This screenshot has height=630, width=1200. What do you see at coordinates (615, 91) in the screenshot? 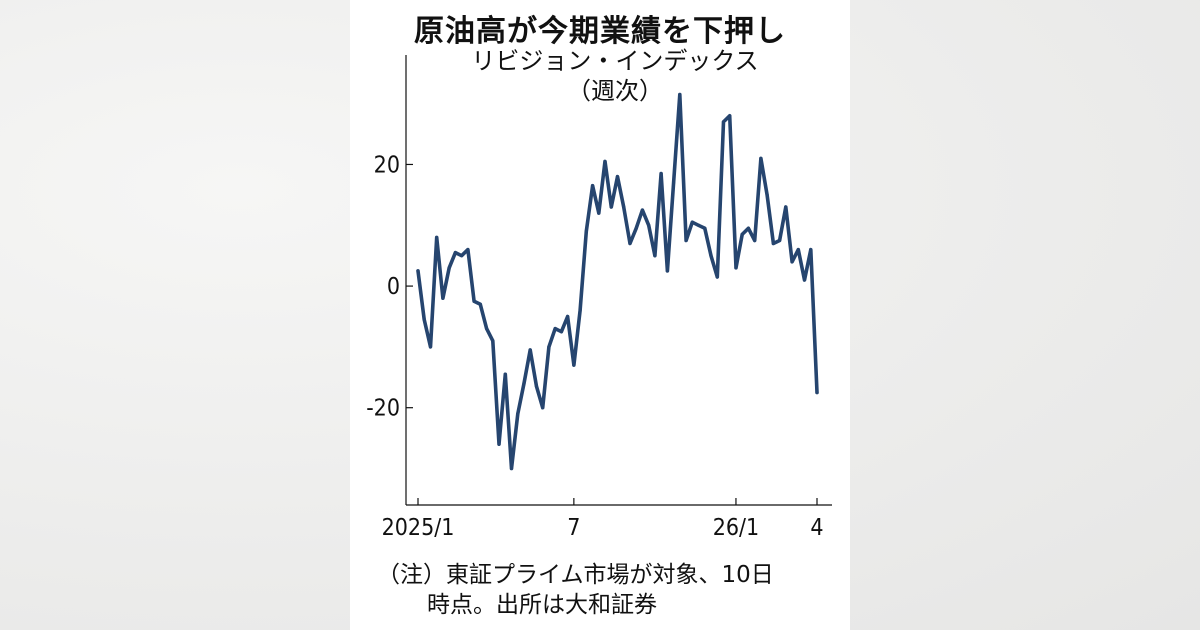
I see `subtitle-line-2: （週次）` at bounding box center [615, 91].